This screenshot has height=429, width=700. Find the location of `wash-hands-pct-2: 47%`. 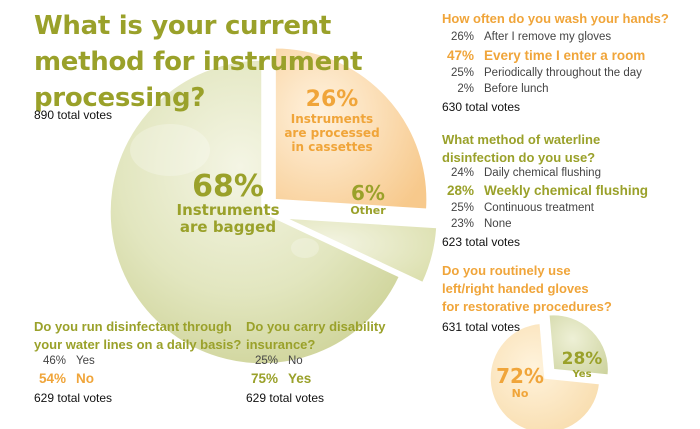

wash-hands-pct-2: 47% is located at coordinates (460, 55).